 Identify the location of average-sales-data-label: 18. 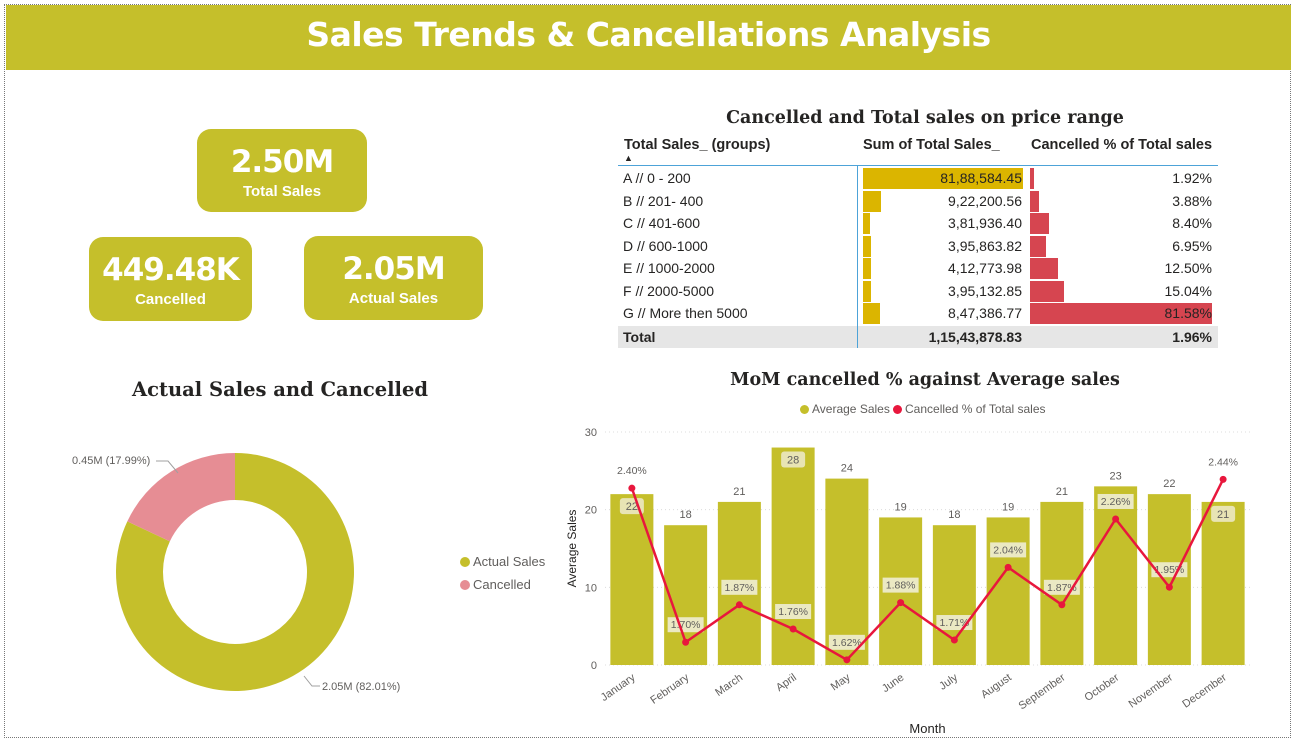
(954, 515).